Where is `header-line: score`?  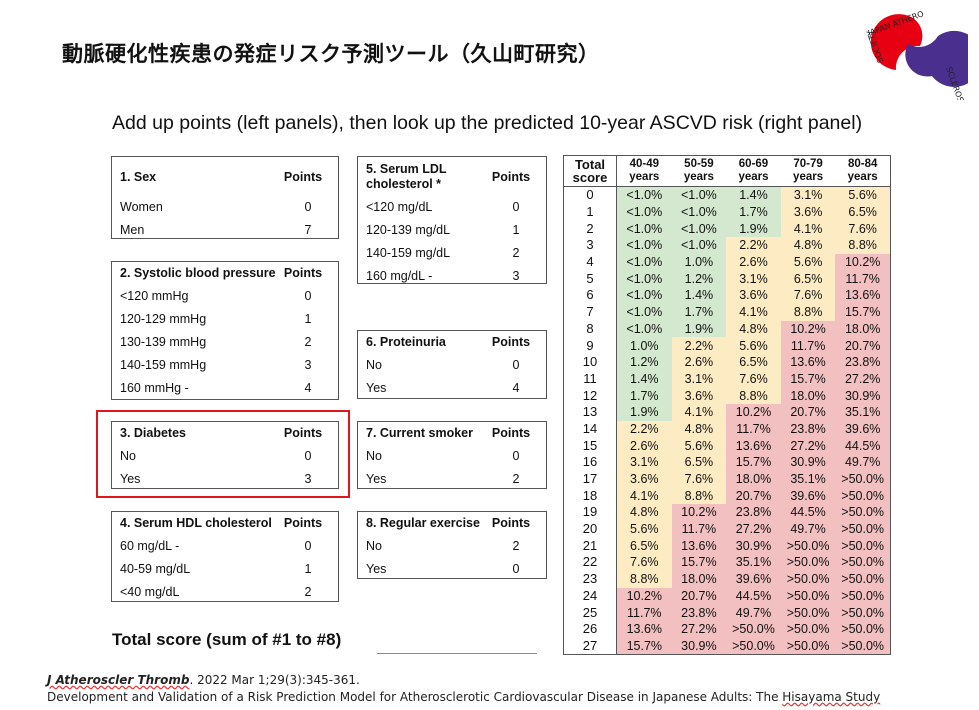 header-line: score is located at coordinates (590, 177).